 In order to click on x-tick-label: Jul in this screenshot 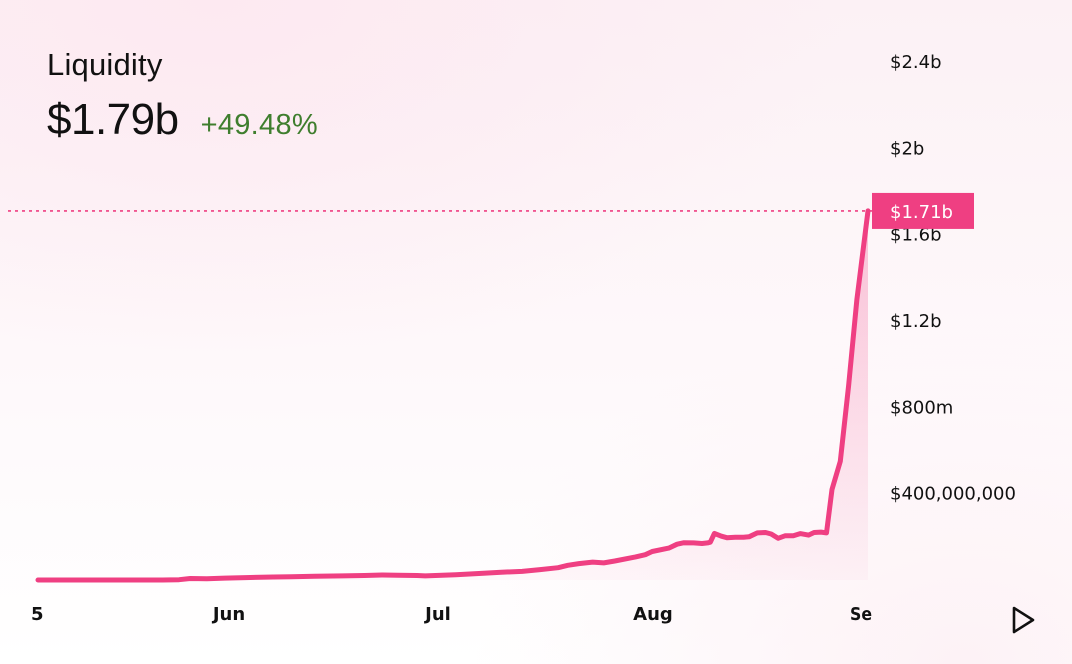, I will do `click(437, 614)`.